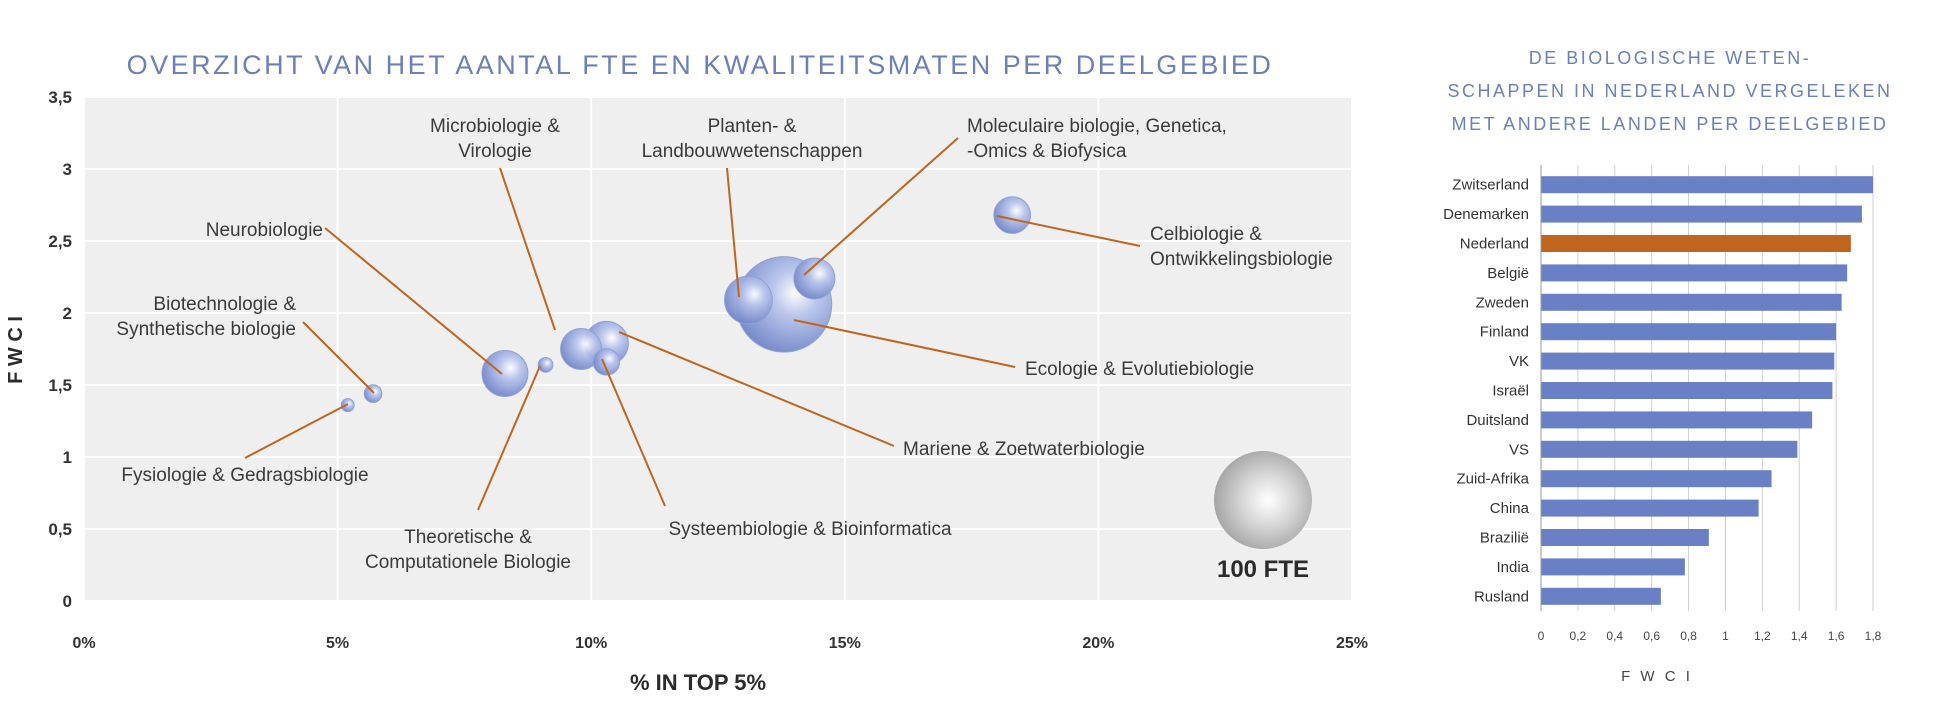 Image resolution: width=1954 pixels, height=704 pixels. I want to click on bar-x-tick-label: 1,2, so click(1762, 636).